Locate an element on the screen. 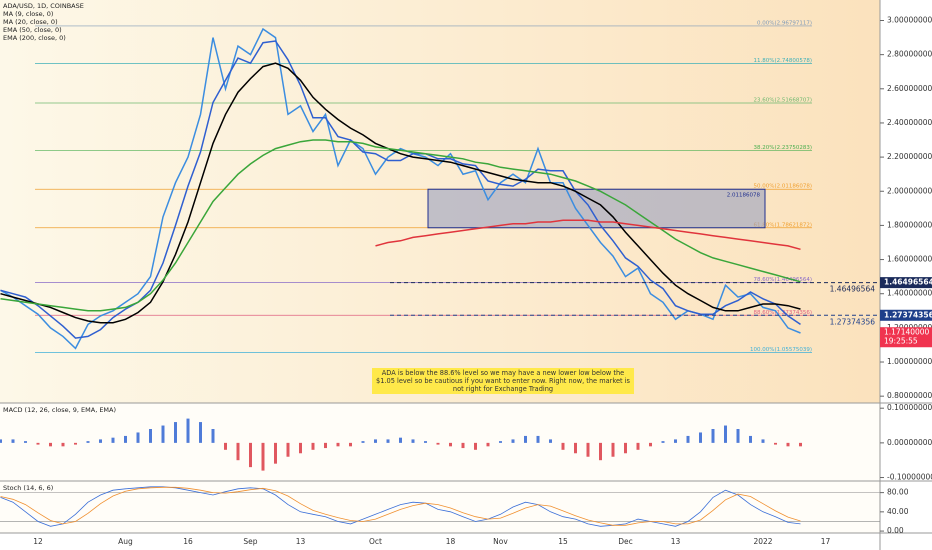 The image size is (932, 550). y-tick-label: 2.60000000 is located at coordinates (909, 88).